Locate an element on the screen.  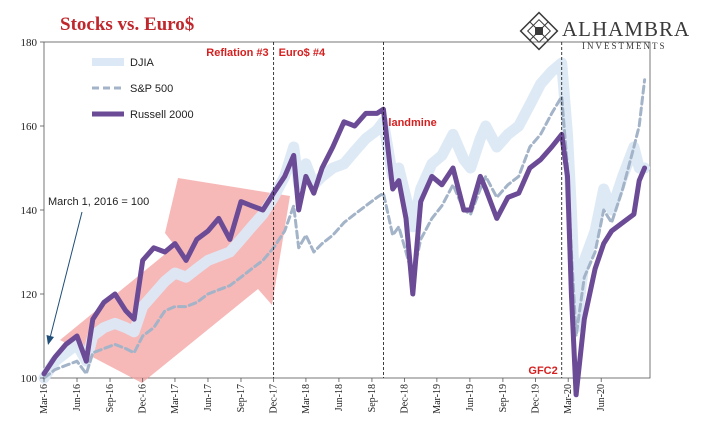
legend-label: Russell 2000 is located at coordinates (162, 115).